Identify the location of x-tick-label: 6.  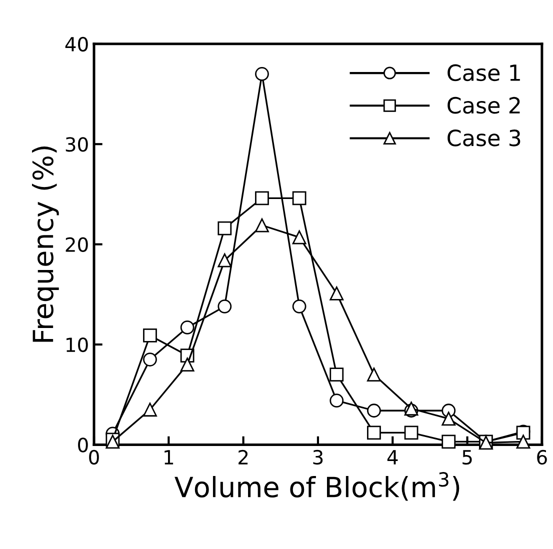
(542, 457).